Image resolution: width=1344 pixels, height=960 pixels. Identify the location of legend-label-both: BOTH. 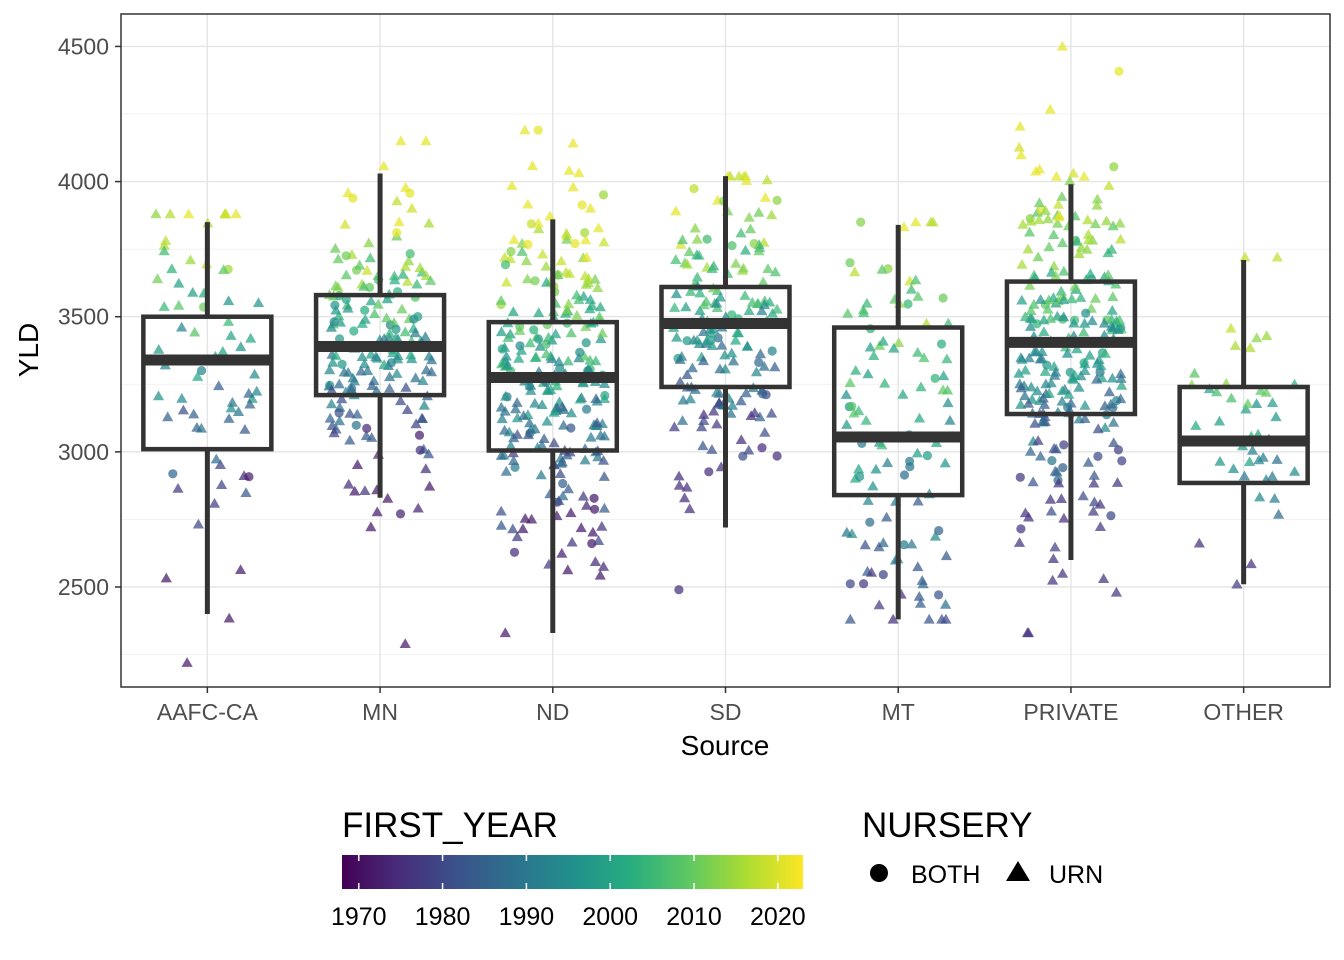
(945, 875).